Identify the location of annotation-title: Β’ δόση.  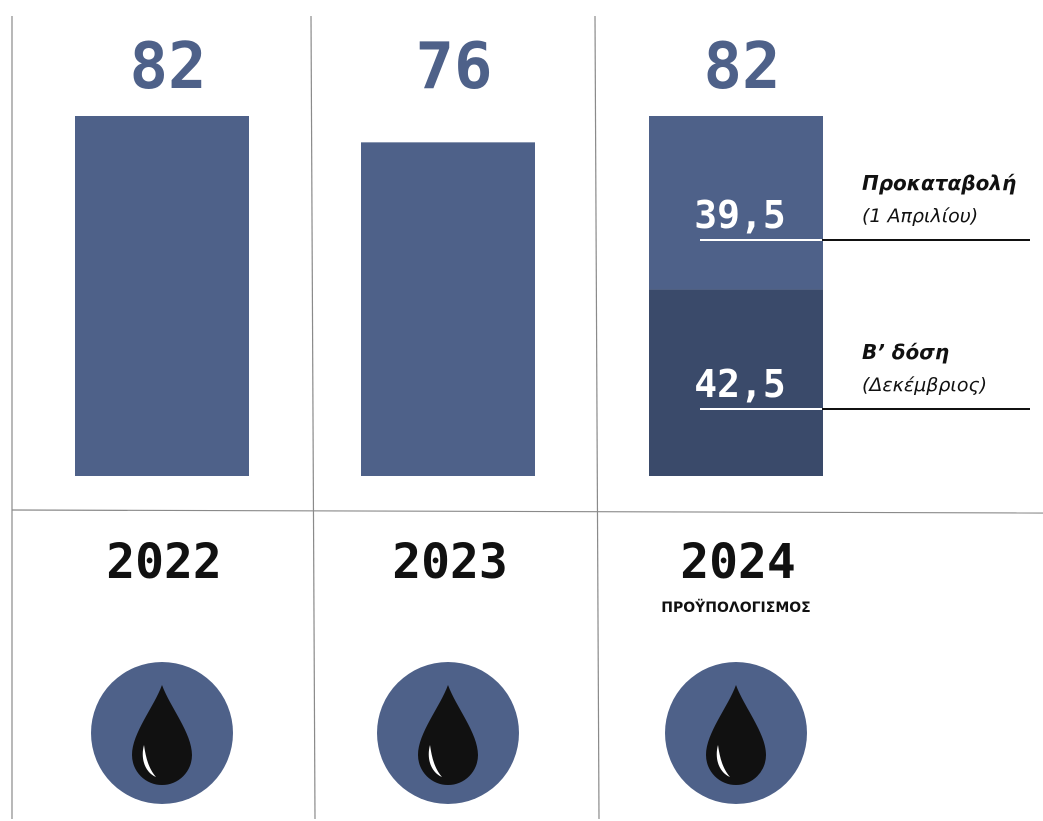
(905, 352).